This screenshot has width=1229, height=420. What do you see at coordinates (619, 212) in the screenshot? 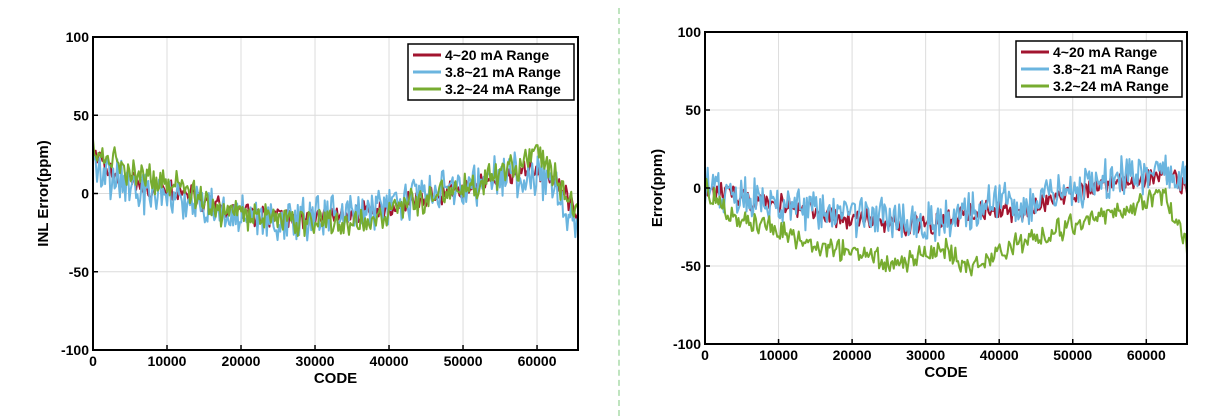
I see `panel-divider` at bounding box center [619, 212].